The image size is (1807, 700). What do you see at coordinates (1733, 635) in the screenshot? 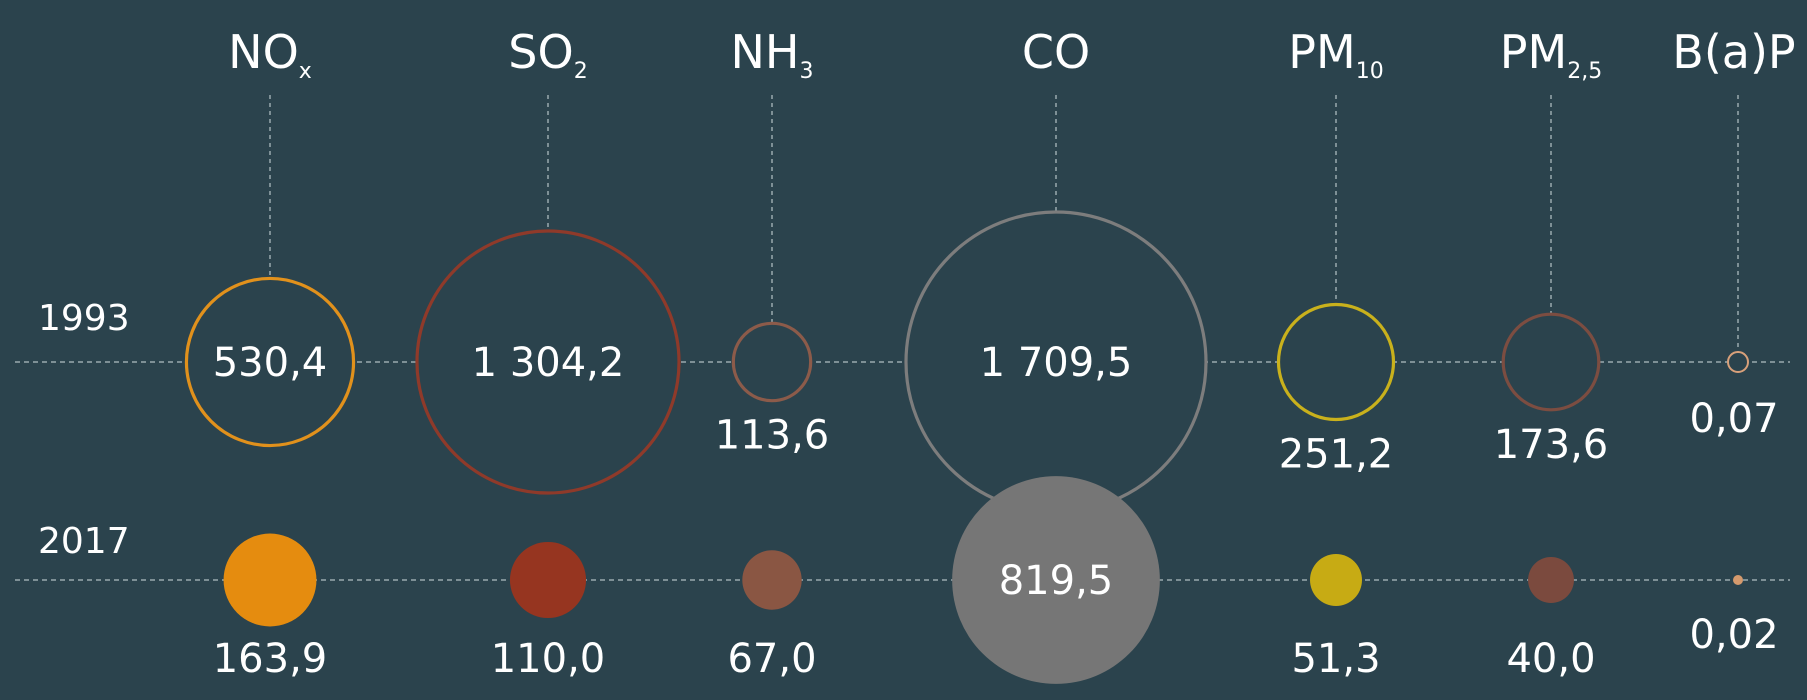
I see `value-label-2017-b-a-p: 0,02` at bounding box center [1733, 635].